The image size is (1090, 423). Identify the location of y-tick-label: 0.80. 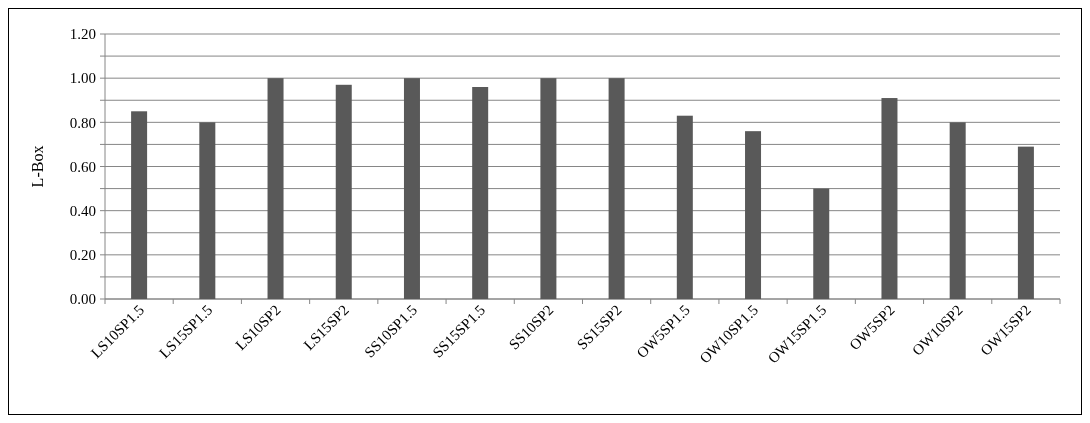
(82, 122).